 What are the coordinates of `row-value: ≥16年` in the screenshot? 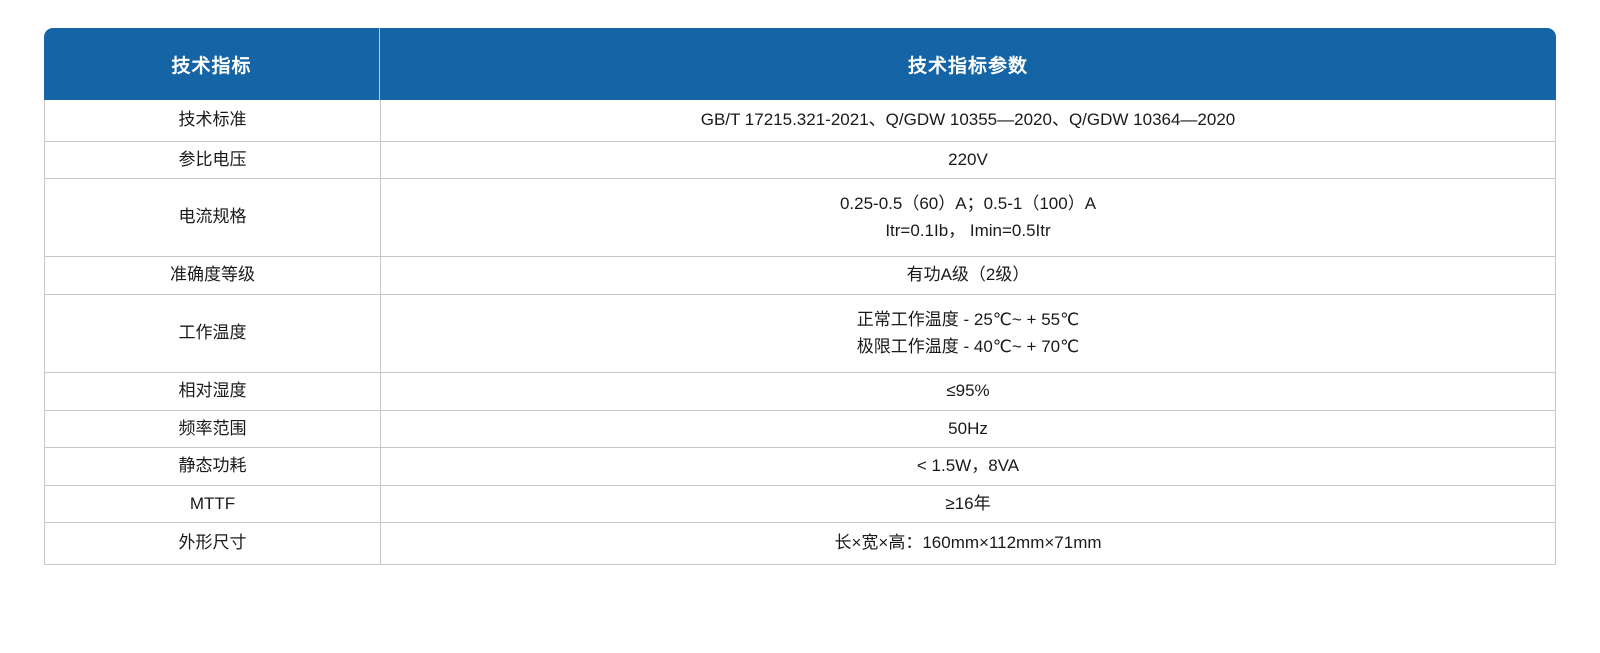 It's located at (968, 504).